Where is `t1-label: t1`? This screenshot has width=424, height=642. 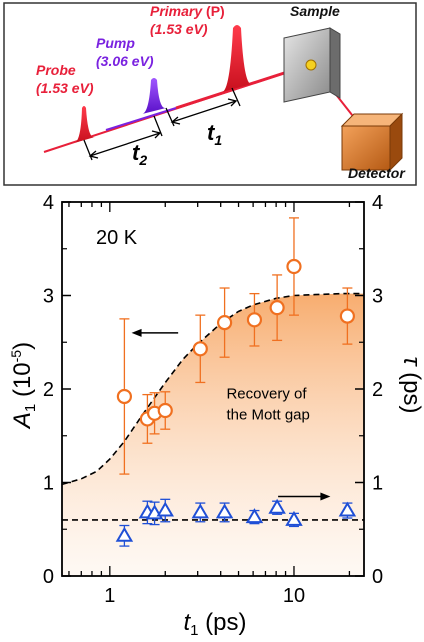
t1-label: t1 is located at coordinates (214, 134).